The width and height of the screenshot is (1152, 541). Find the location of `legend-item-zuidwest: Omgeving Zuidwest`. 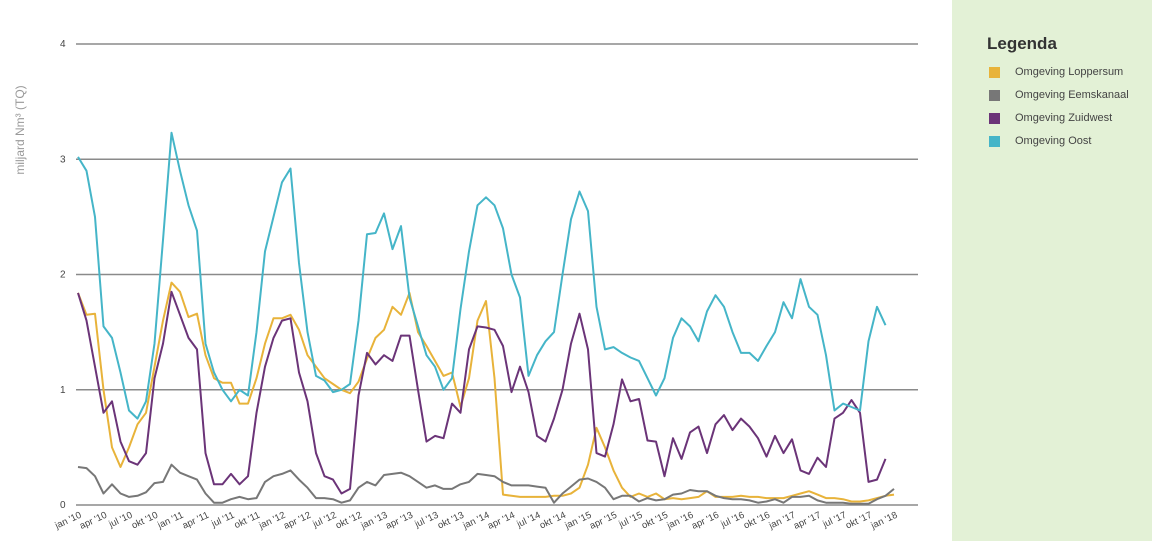

legend-item-zuidwest: Omgeving Zuidwest is located at coordinates (1050, 118).